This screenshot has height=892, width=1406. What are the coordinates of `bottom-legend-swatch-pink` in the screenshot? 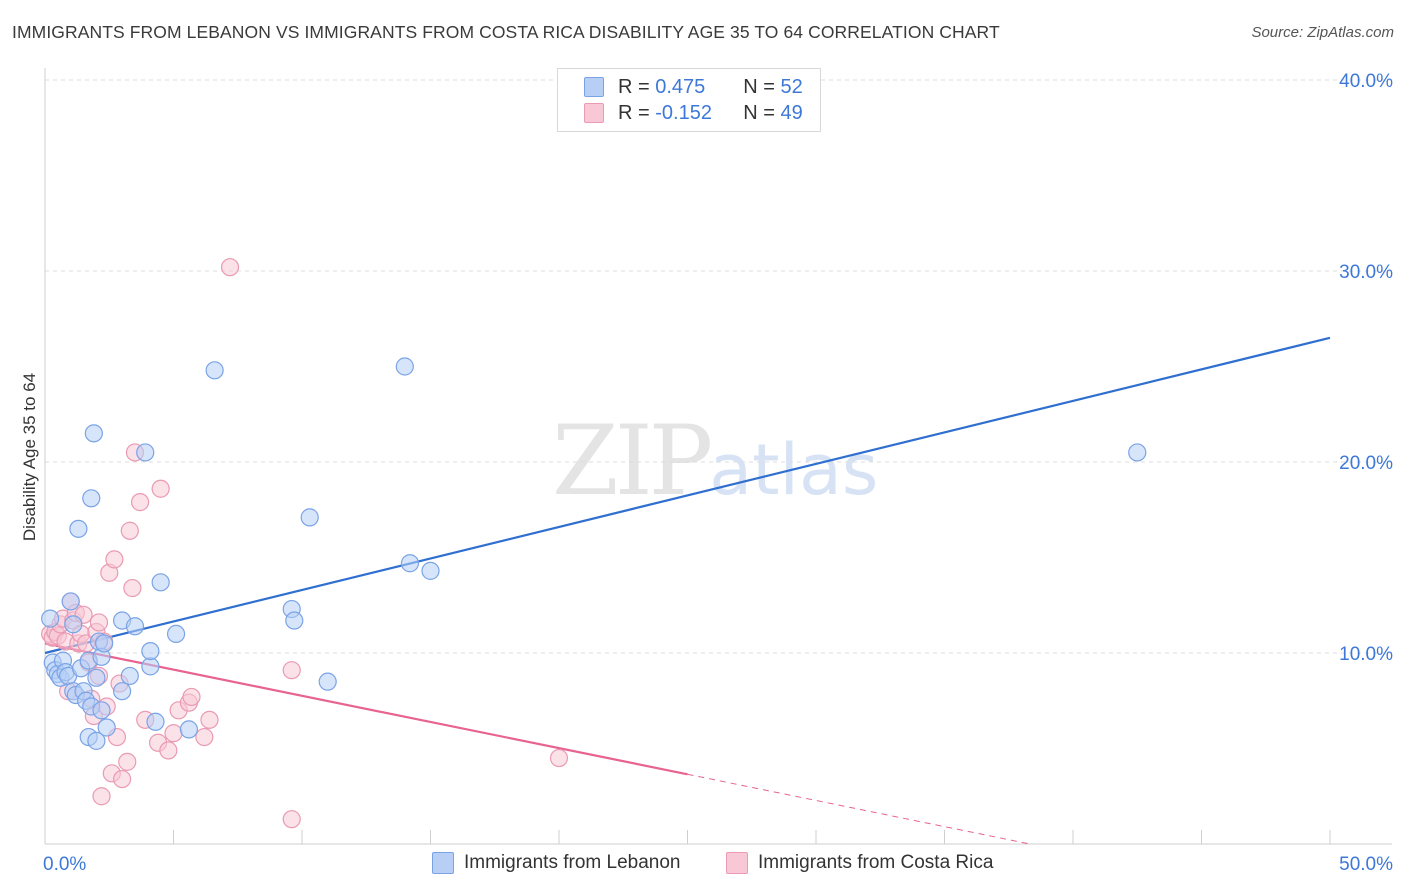 It's located at (737, 863).